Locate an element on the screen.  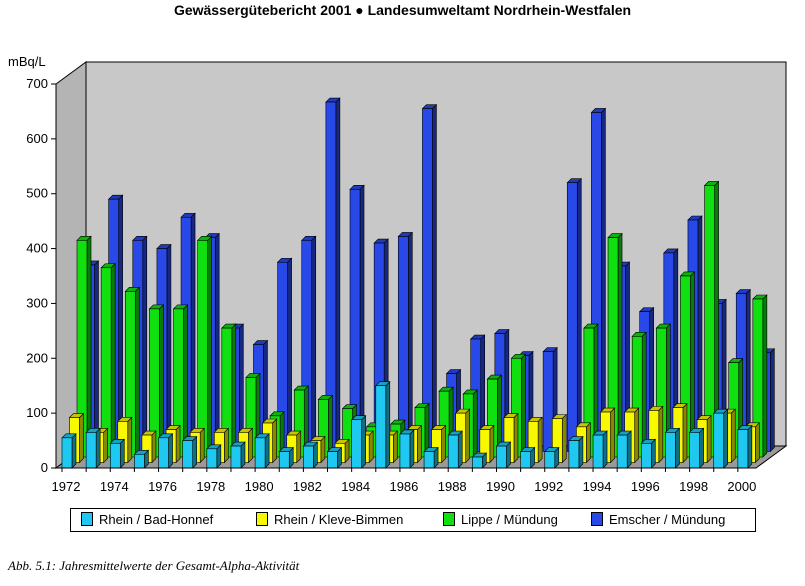
x-tick-label: 1978 is located at coordinates (210, 486).